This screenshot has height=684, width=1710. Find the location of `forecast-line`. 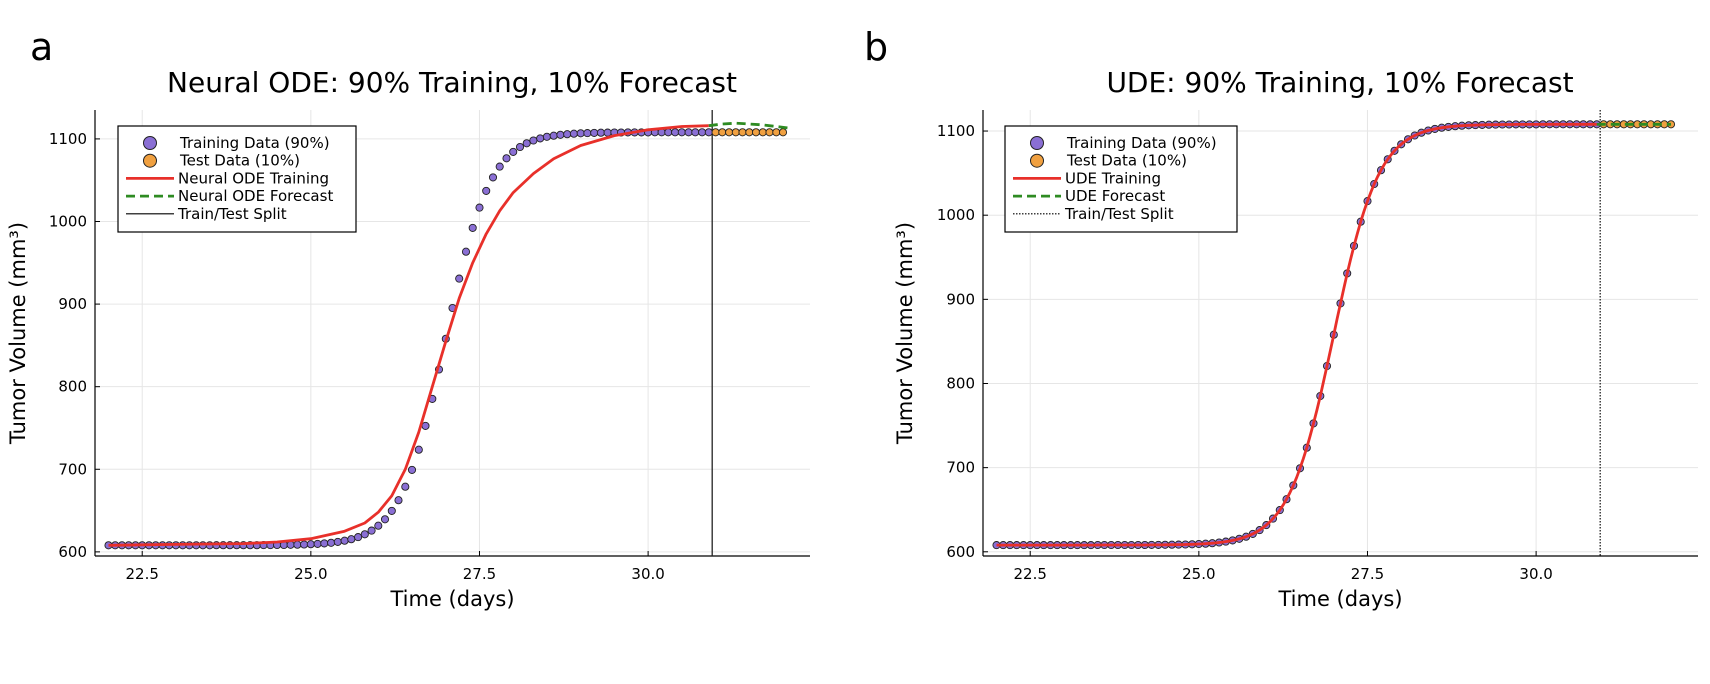

forecast-line is located at coordinates (749, 125).